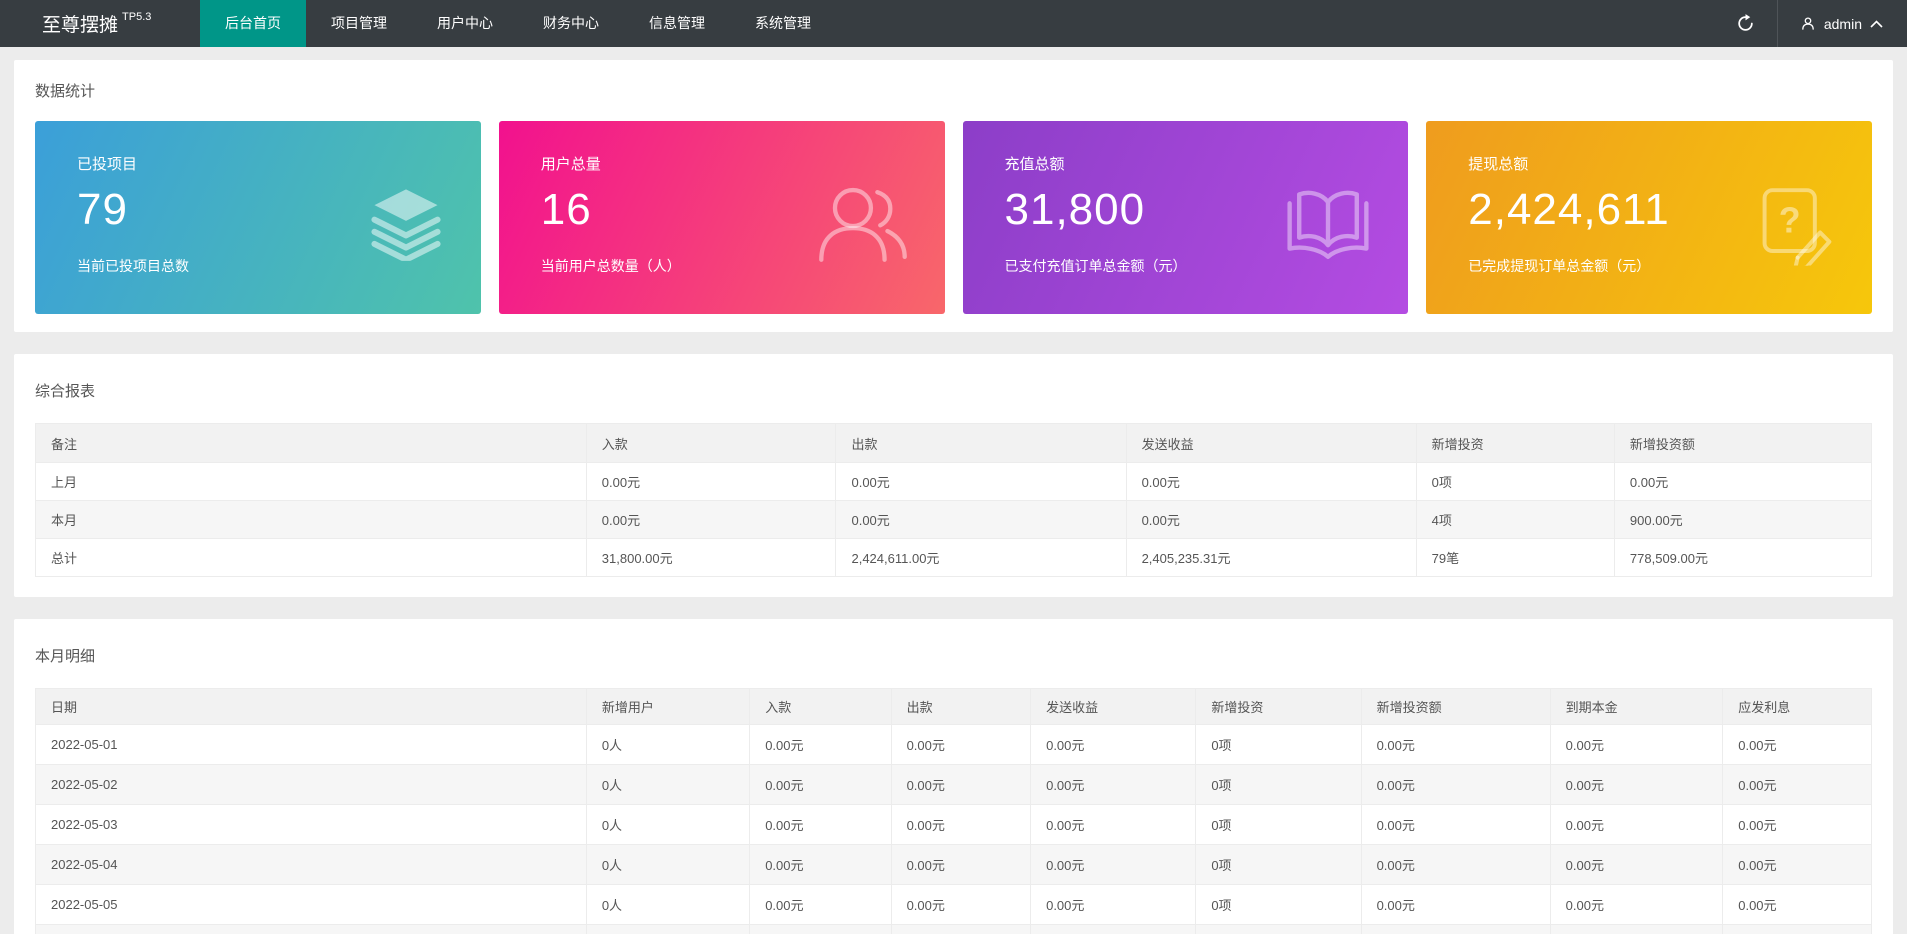 Image resolution: width=1907 pixels, height=934 pixels. I want to click on table-cell: 79笔, so click(1515, 557).